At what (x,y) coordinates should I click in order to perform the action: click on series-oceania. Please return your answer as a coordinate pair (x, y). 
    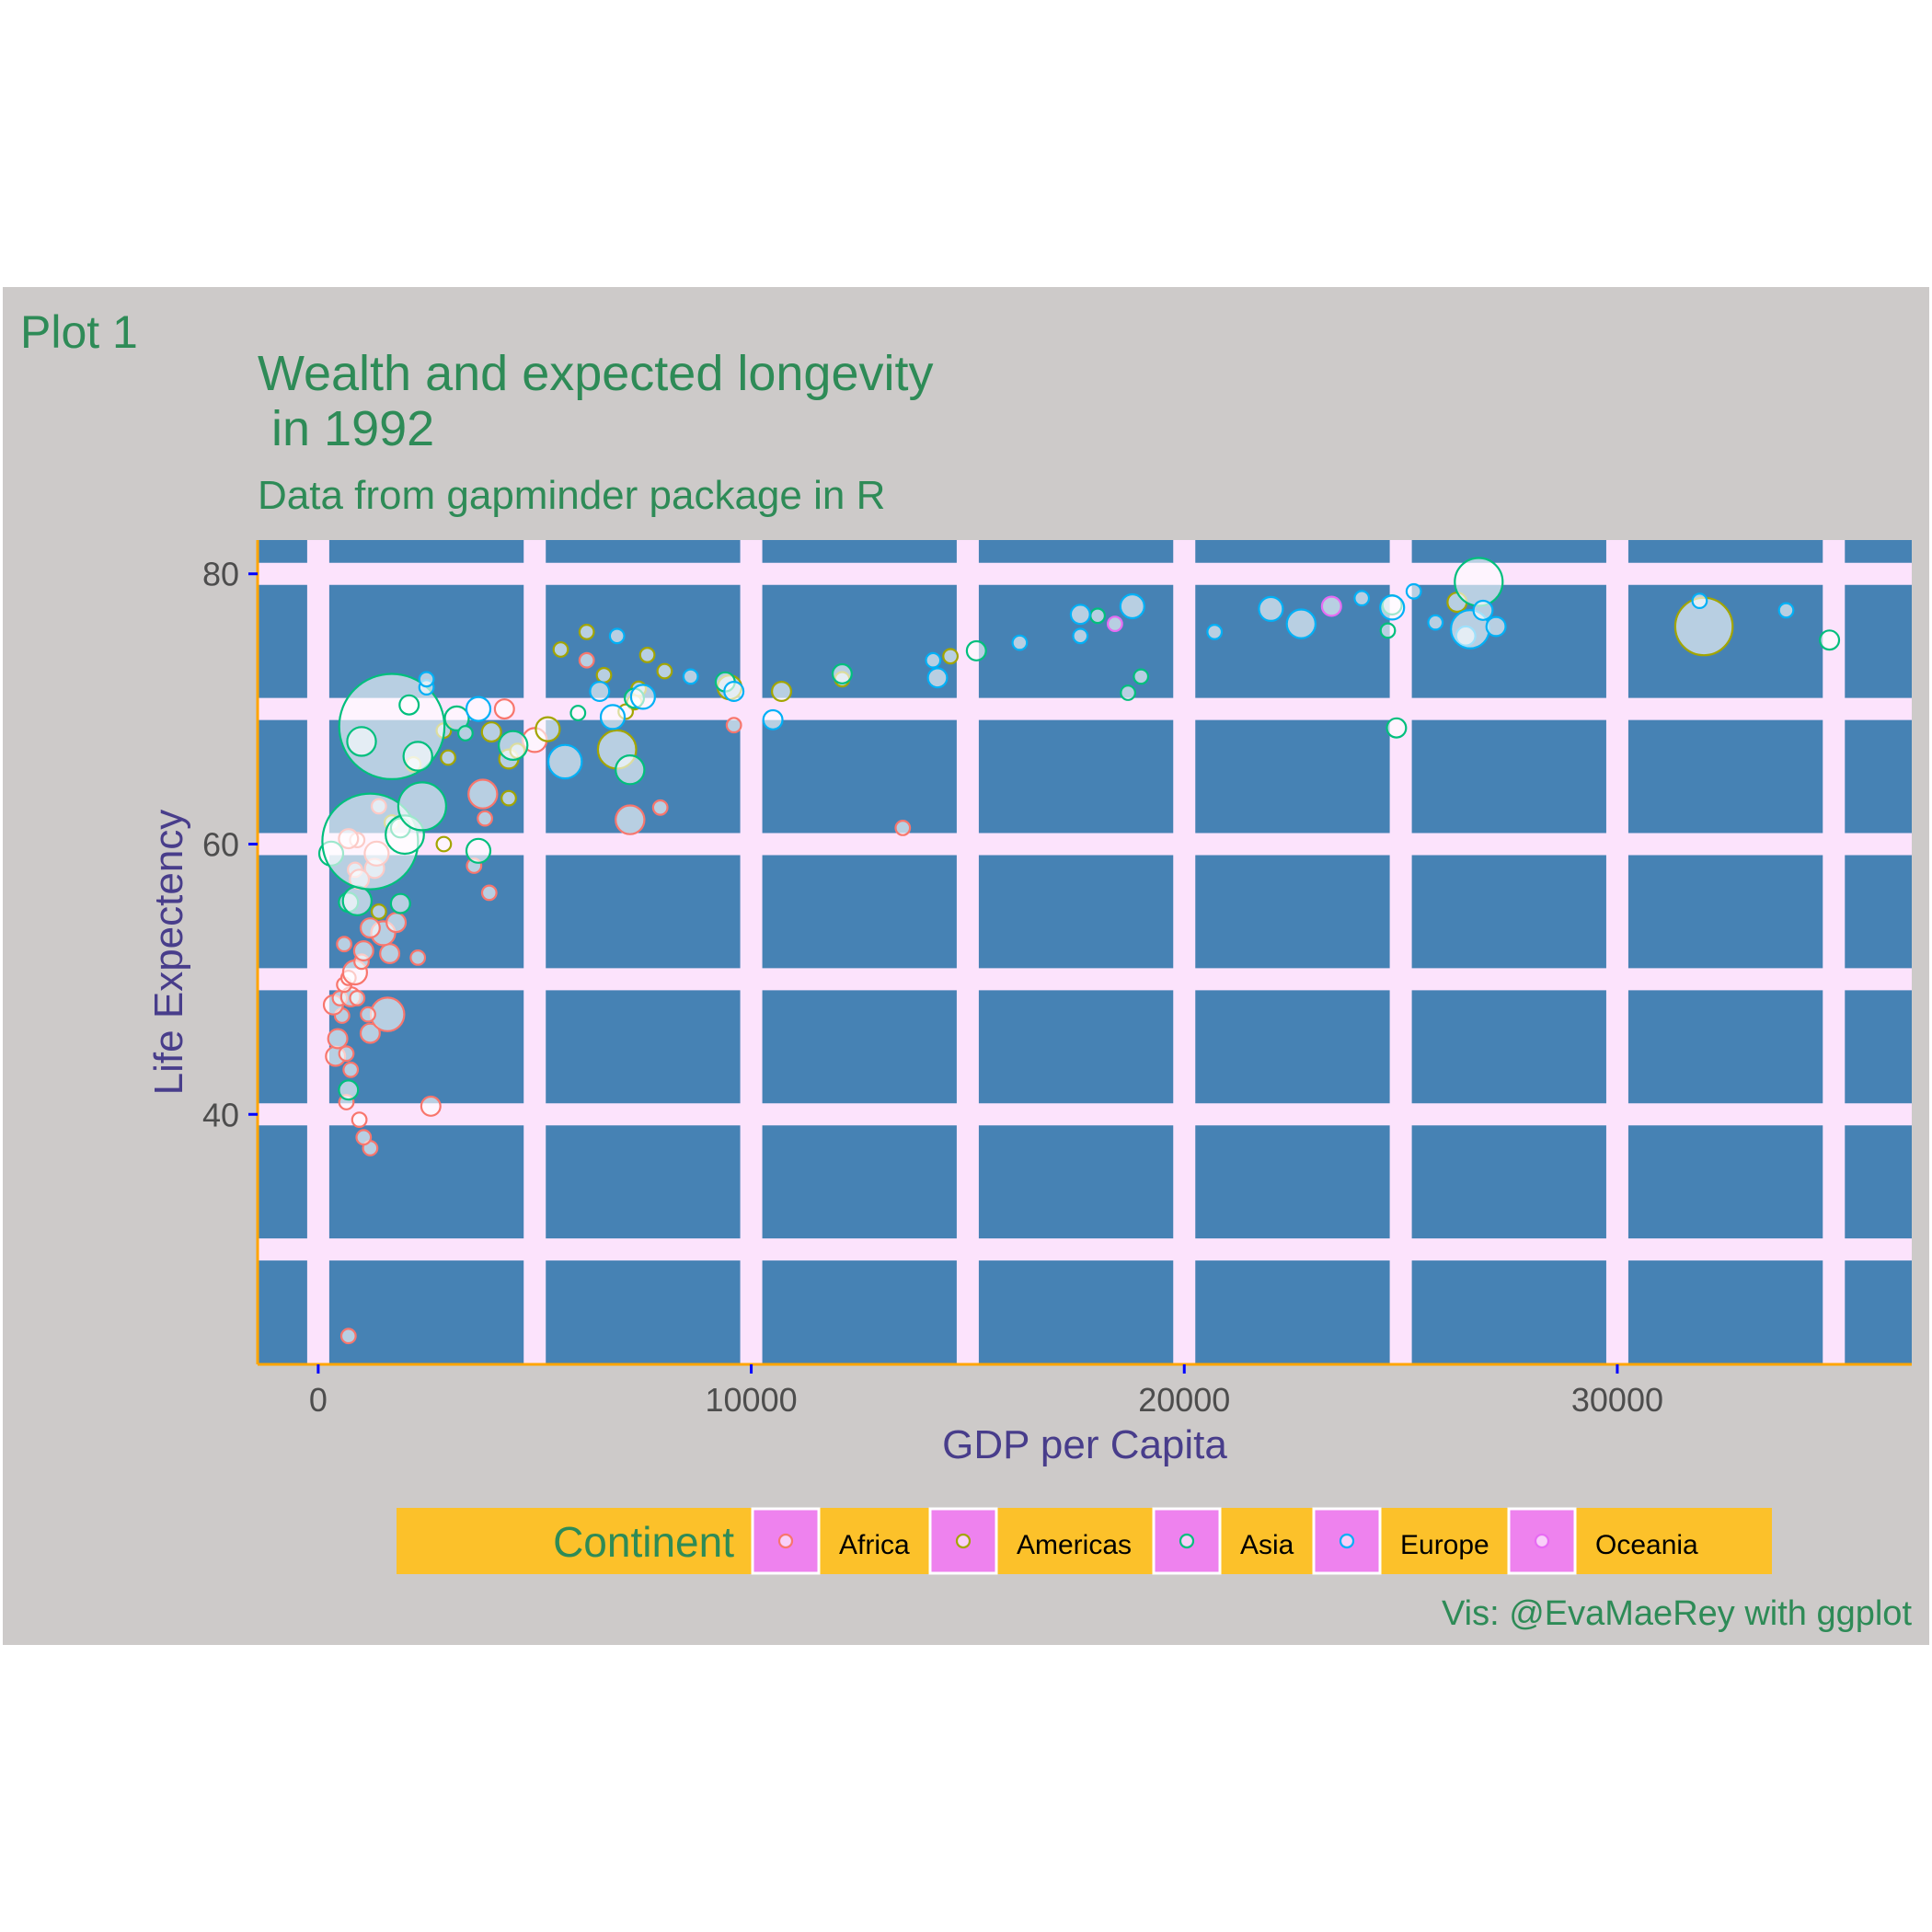
    Looking at the image, I should click on (1224, 613).